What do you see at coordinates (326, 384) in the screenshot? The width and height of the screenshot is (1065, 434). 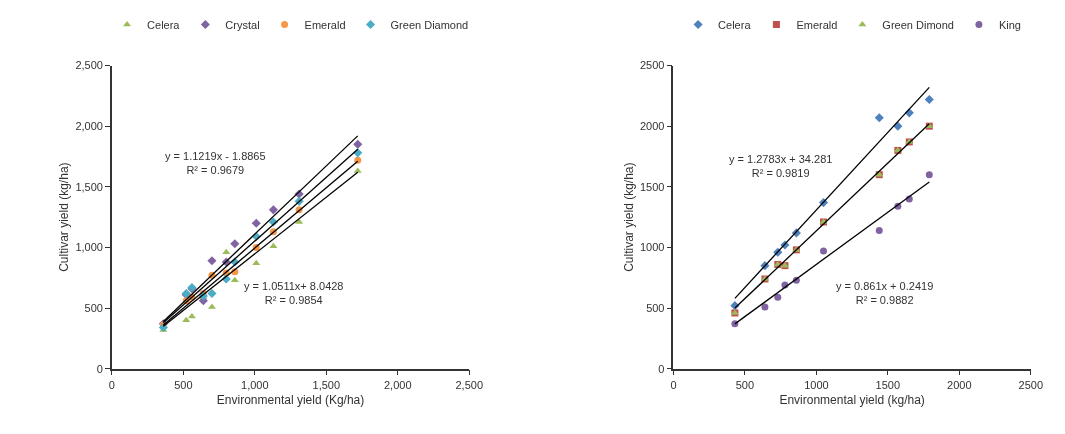 I see `x-tick-label: 1,500` at bounding box center [326, 384].